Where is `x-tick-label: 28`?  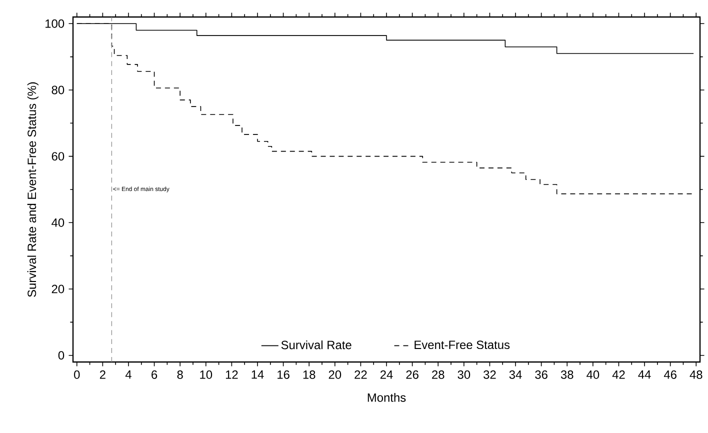 x-tick-label: 28 is located at coordinates (438, 374).